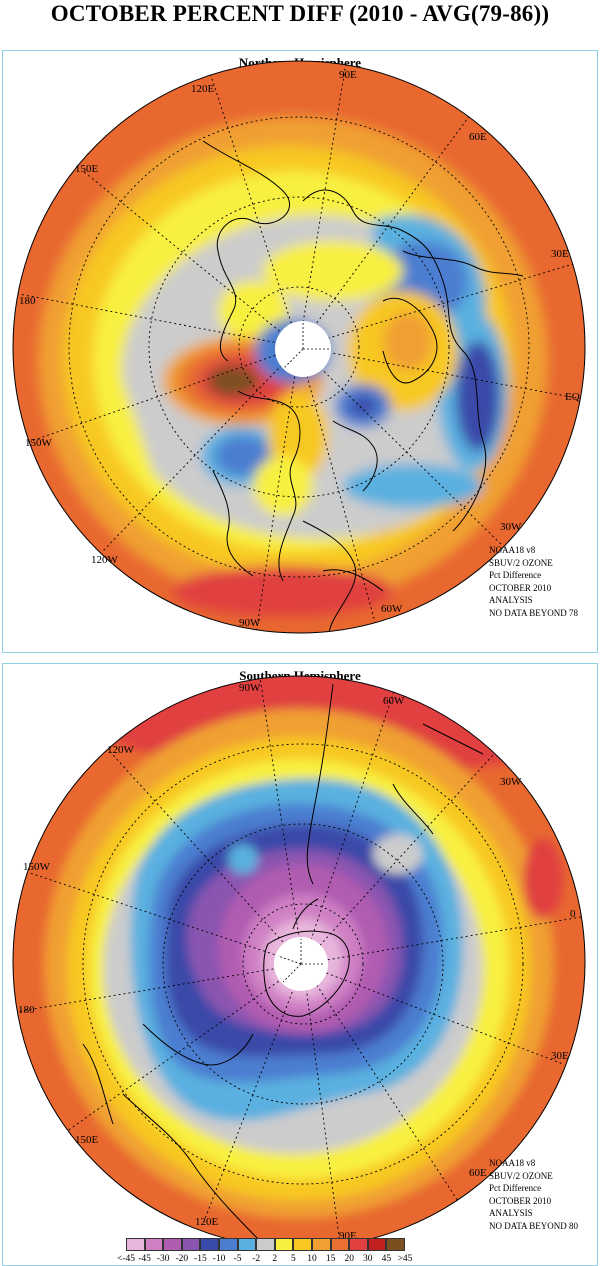 Image resolution: width=600 pixels, height=1266 pixels. What do you see at coordinates (207, 1222) in the screenshot?
I see `south-label-120e: 120E` at bounding box center [207, 1222].